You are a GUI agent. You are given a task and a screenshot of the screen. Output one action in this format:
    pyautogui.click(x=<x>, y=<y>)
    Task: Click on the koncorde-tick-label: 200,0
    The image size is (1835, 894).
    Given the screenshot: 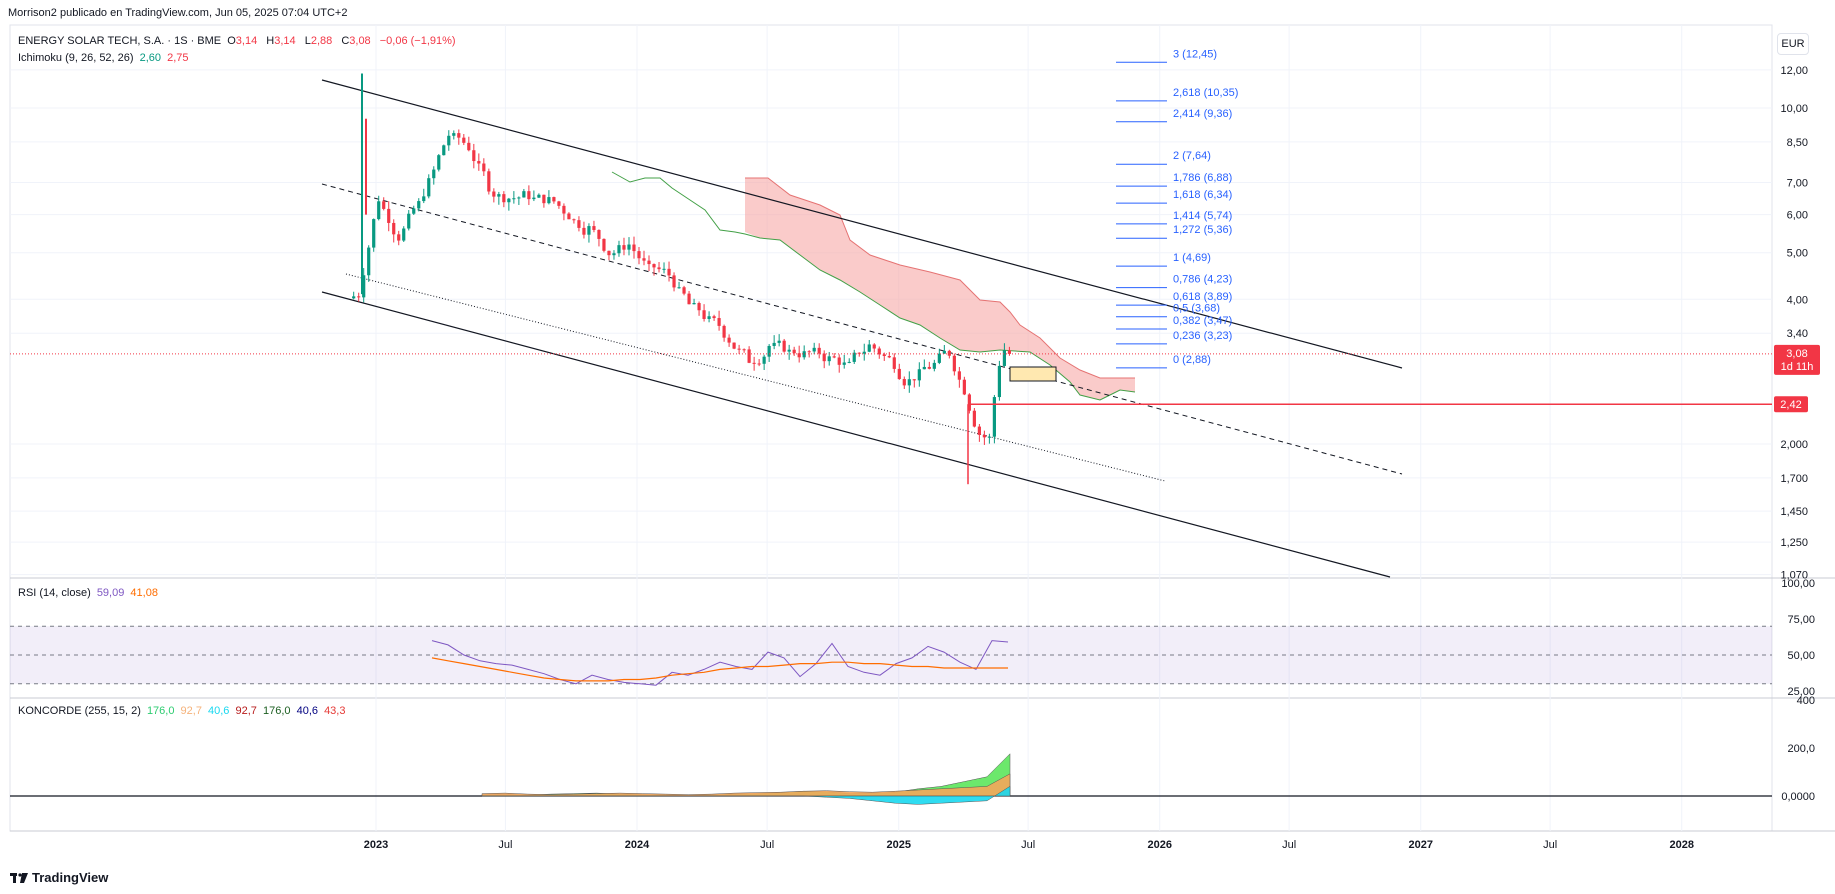 What is the action you would take?
    pyautogui.click(x=1801, y=749)
    